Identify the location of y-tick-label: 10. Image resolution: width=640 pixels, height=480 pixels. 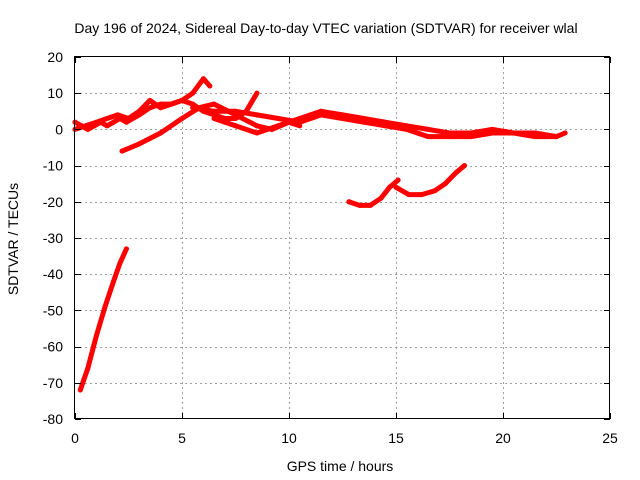
(55, 93).